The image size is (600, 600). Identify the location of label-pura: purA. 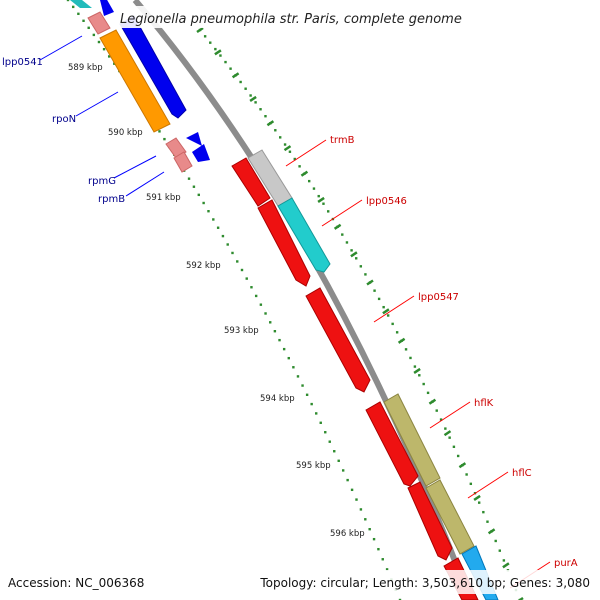
(566, 563).